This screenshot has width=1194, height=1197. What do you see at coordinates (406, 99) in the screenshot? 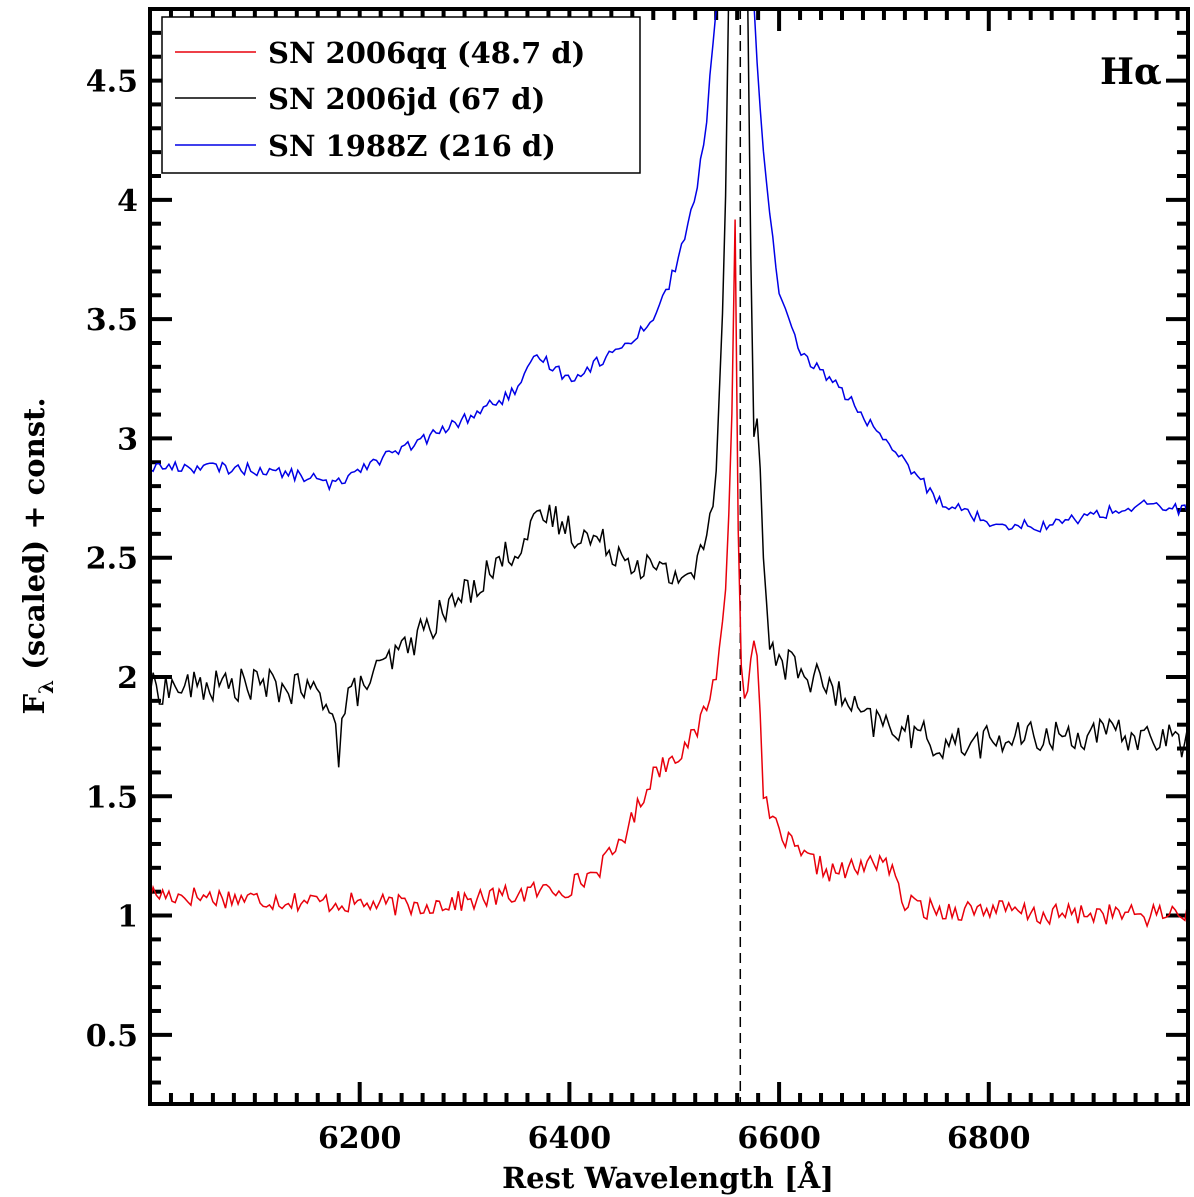
I see `legend-label-sn2006jd: SN 2006jd (67 d)` at bounding box center [406, 99].